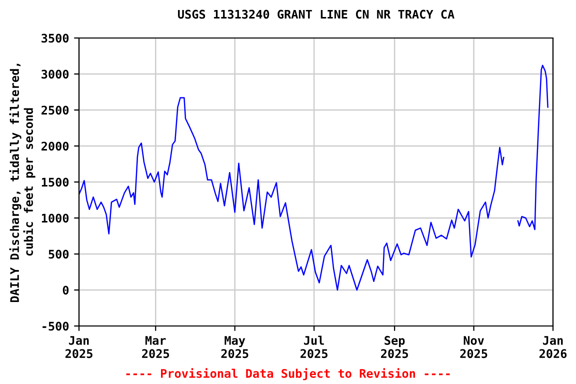  What do you see at coordinates (55, 218) in the screenshot?
I see `y-tick-label: 1000` at bounding box center [55, 218].